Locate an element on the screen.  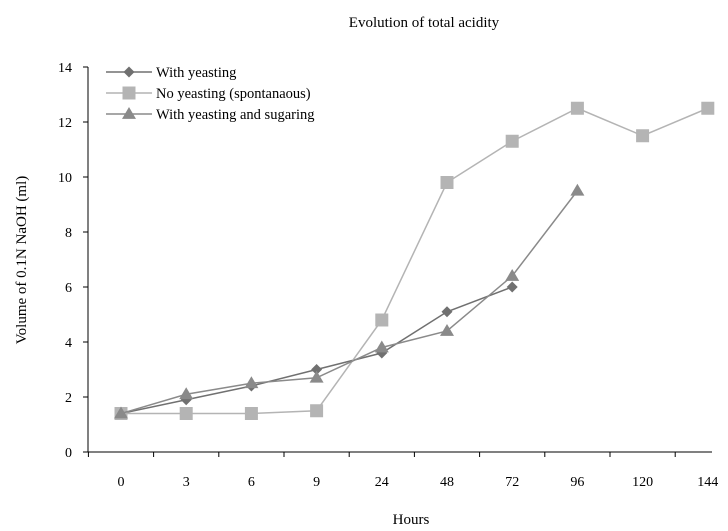
x-tick-label: 3 is located at coordinates (186, 482).